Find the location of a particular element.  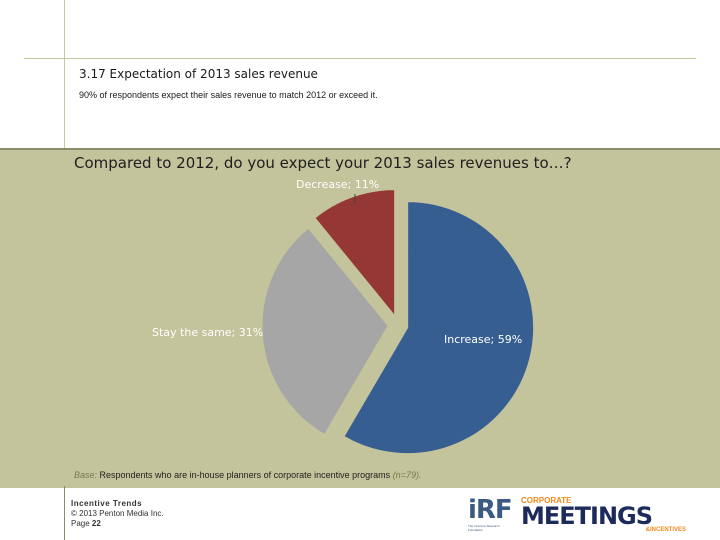

pie-slice-stay-same is located at coordinates (325, 331).